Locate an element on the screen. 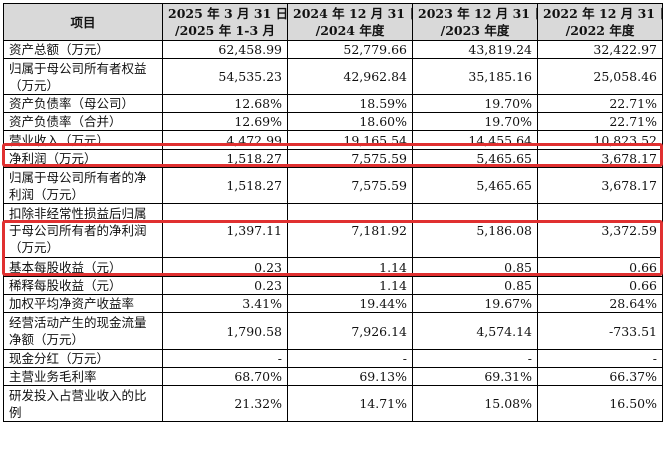 This screenshot has width=666, height=463. cell-value: 14.71% is located at coordinates (350, 403).